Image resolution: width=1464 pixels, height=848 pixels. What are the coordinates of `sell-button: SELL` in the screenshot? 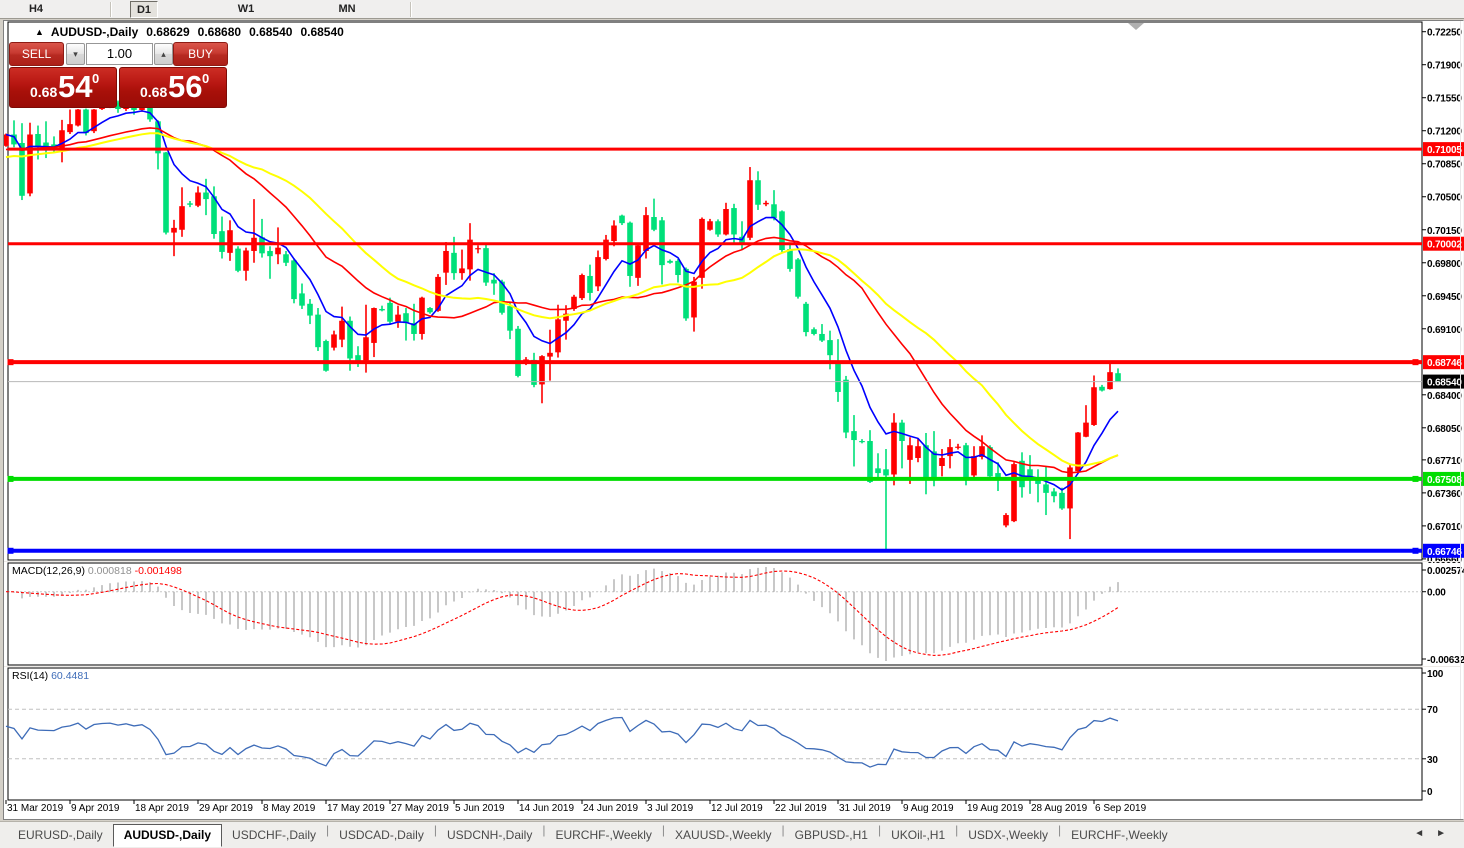 It's located at (36, 54).